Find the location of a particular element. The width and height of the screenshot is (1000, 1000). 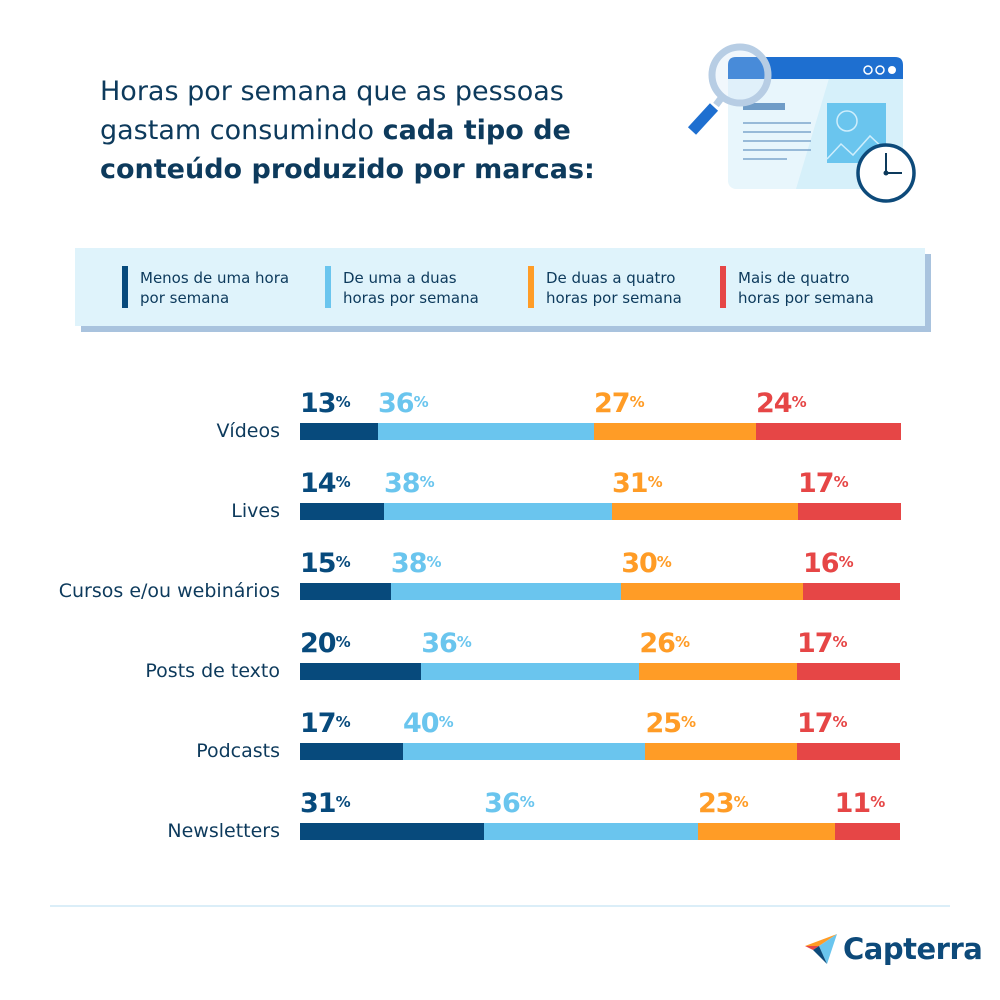

category-label: Cursos e/ou webinários is located at coordinates (169, 591).